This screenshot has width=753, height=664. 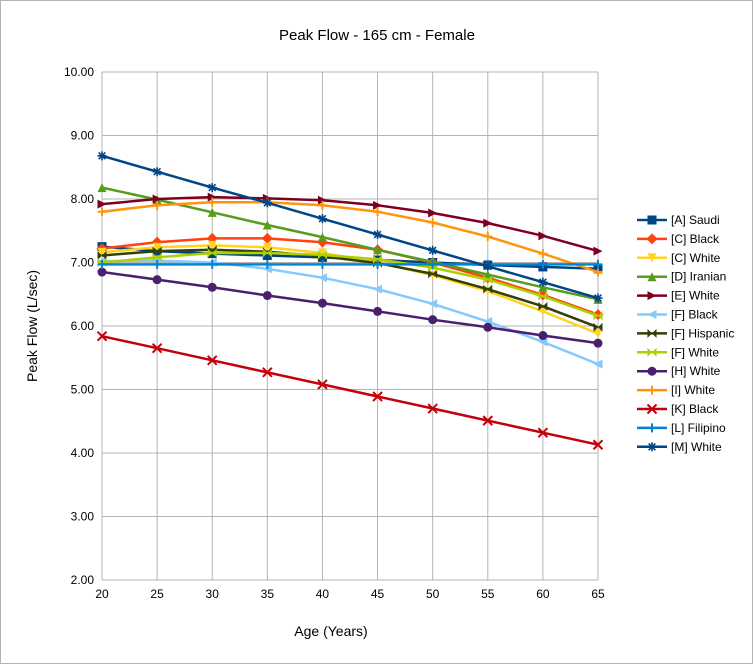 I want to click on legend-label: [M] White, so click(x=696, y=447).